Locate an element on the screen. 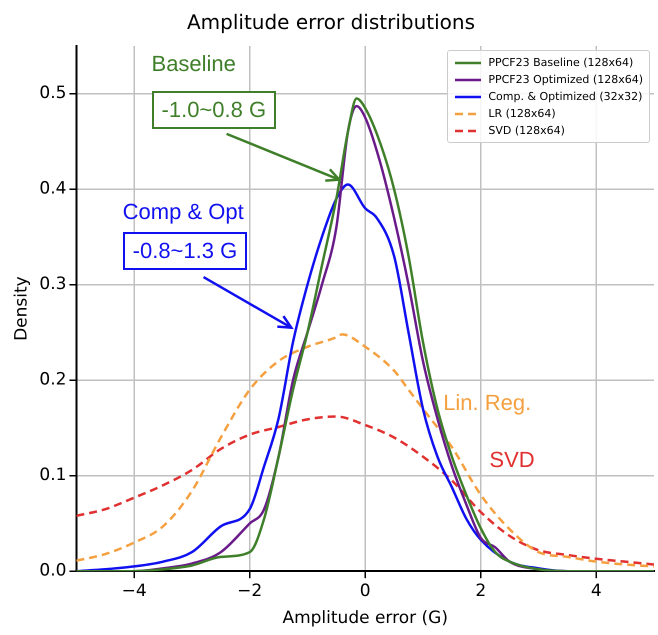 Image resolution: width=658 pixels, height=635 pixels. annotation: Comp & Opt is located at coordinates (183, 211).